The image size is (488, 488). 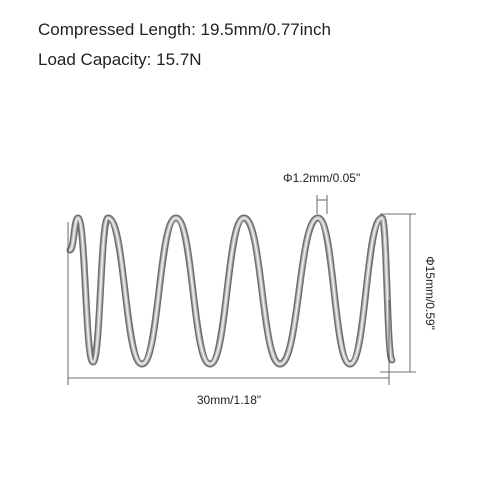 I want to click on compressed-length: Compressed Length: 19.5mm/0.77inch, so click(x=184, y=29).